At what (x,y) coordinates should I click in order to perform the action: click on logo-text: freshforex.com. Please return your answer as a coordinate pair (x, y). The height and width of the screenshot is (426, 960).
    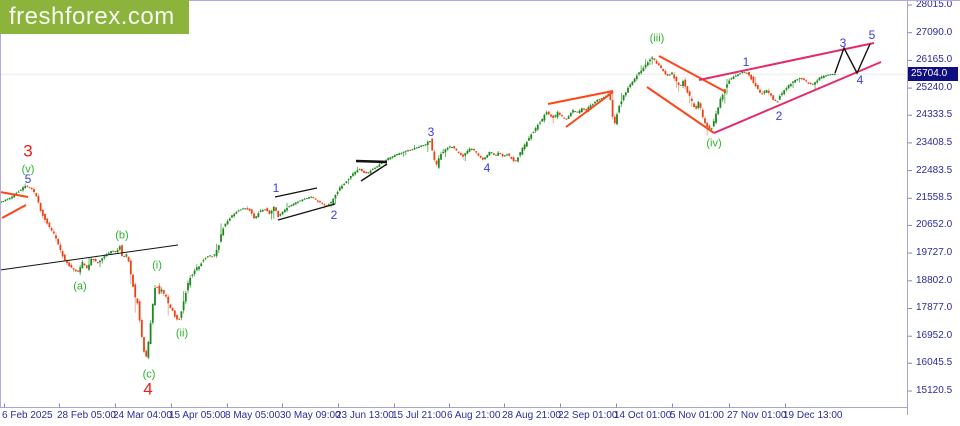
    Looking at the image, I should click on (92, 16).